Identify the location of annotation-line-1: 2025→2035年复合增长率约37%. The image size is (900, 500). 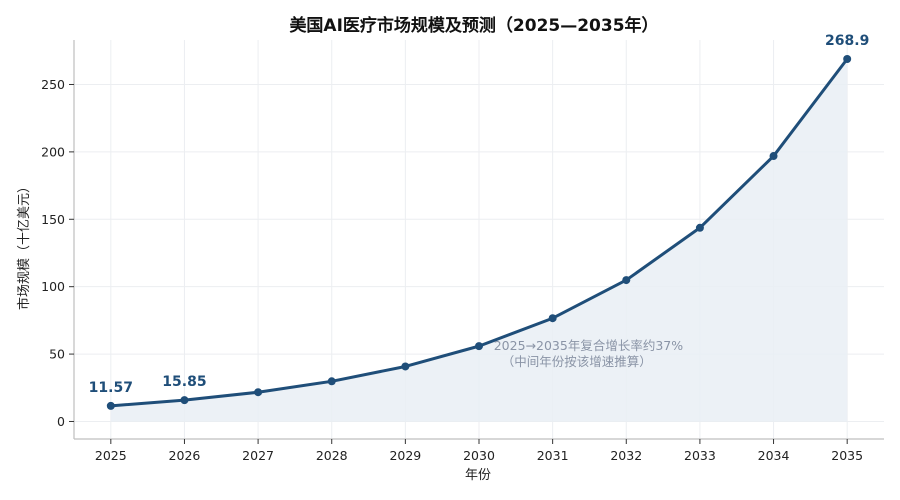
(589, 345).